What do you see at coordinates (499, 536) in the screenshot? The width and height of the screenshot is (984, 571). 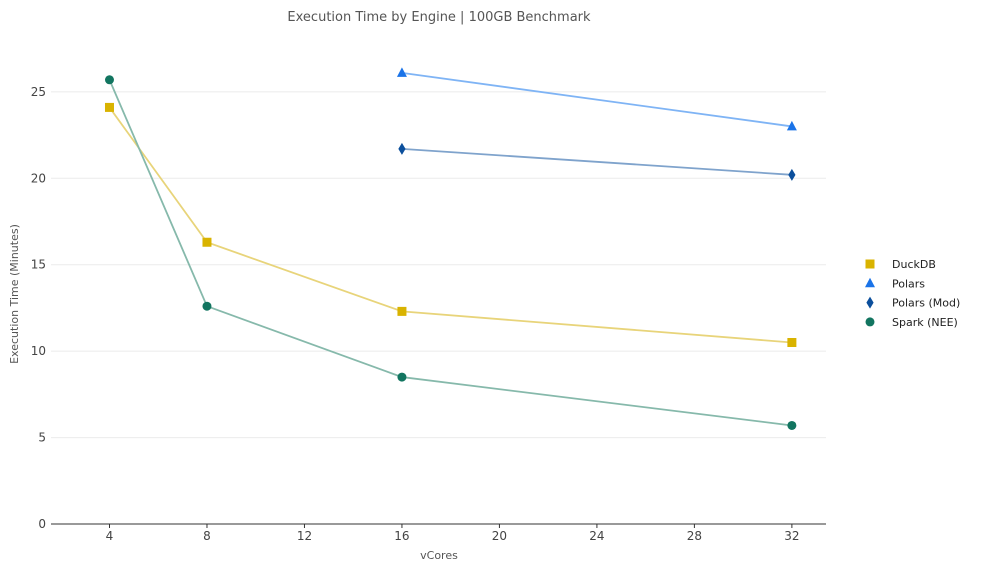 I see `x-tick-label: 20` at bounding box center [499, 536].